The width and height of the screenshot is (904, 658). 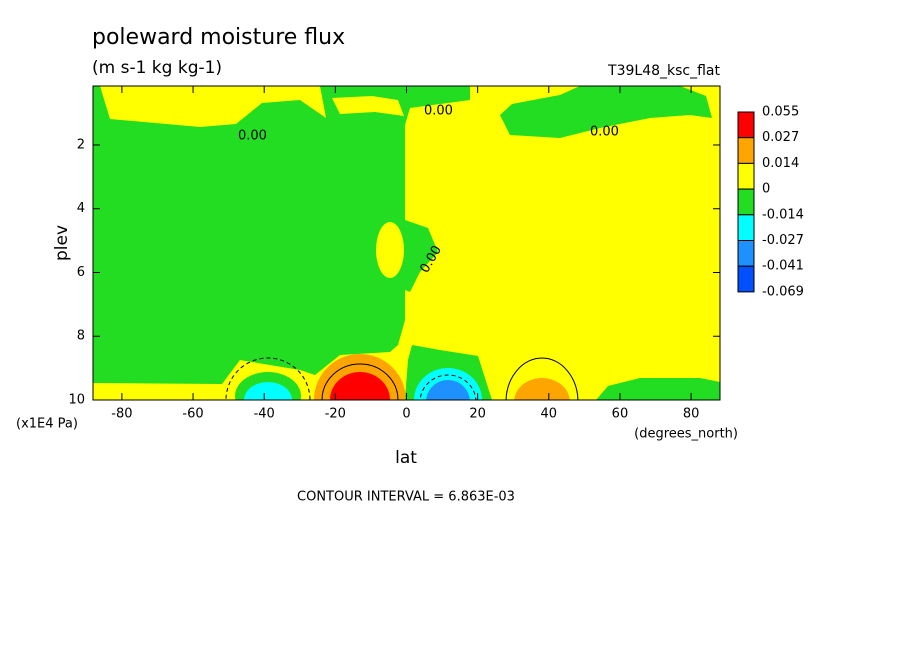 What do you see at coordinates (81, 272) in the screenshot?
I see `y-tick-label: 6` at bounding box center [81, 272].